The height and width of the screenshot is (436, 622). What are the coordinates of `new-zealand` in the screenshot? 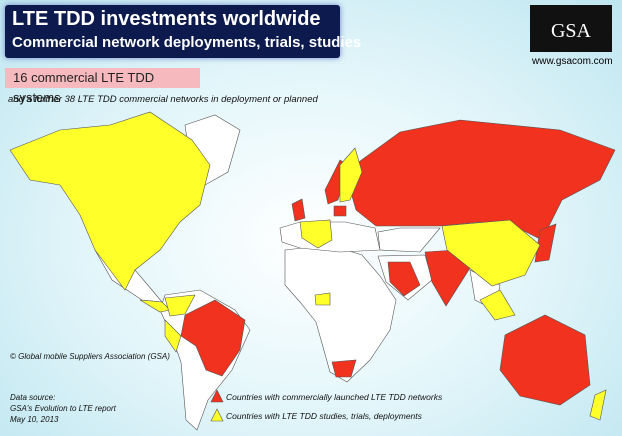 It's located at (598, 405).